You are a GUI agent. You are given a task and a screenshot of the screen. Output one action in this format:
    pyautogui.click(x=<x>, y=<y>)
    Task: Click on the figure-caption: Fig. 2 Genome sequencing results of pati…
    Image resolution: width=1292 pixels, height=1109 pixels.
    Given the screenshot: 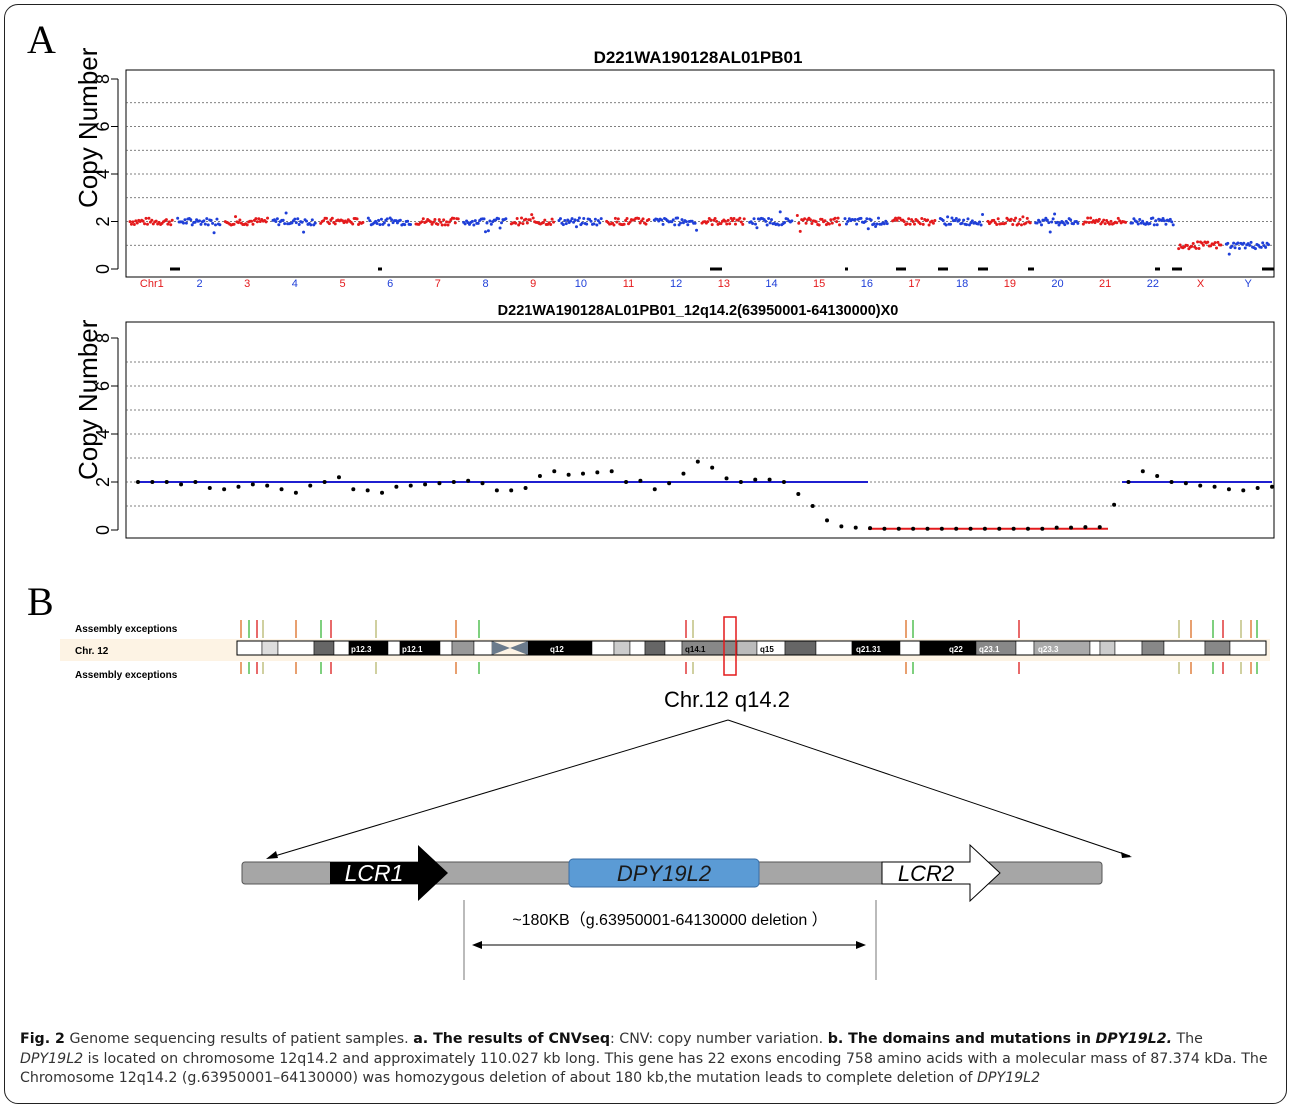 What is the action you would take?
    pyautogui.click(x=645, y=1059)
    